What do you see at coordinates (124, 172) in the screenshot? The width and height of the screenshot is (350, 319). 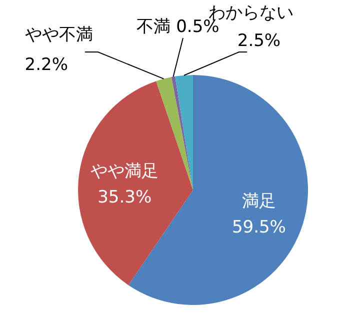 I see `slice-label: やや満足` at bounding box center [124, 172].